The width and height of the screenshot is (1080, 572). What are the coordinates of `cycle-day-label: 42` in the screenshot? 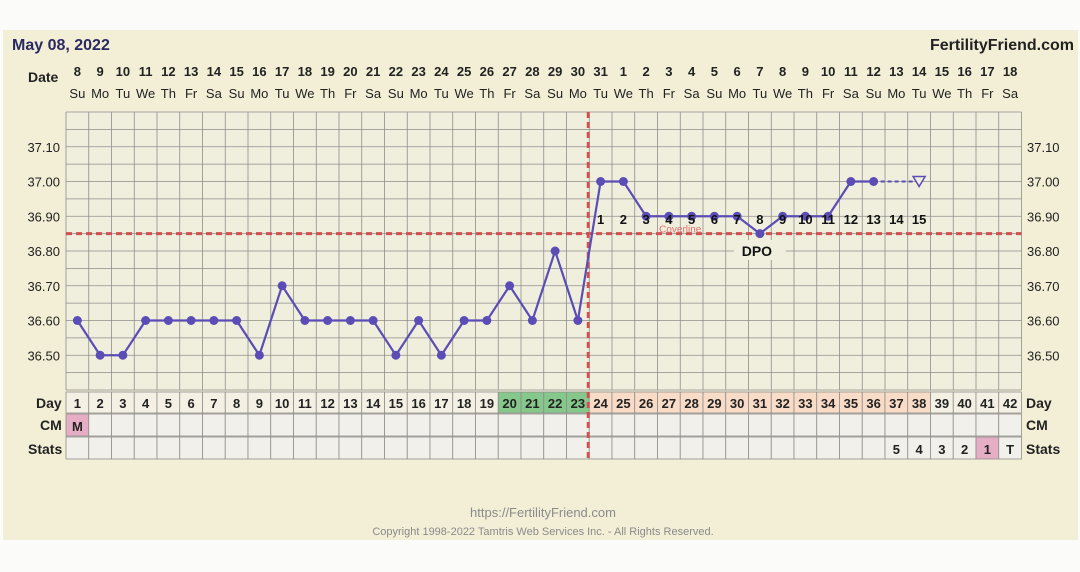 It's located at (1010, 403).